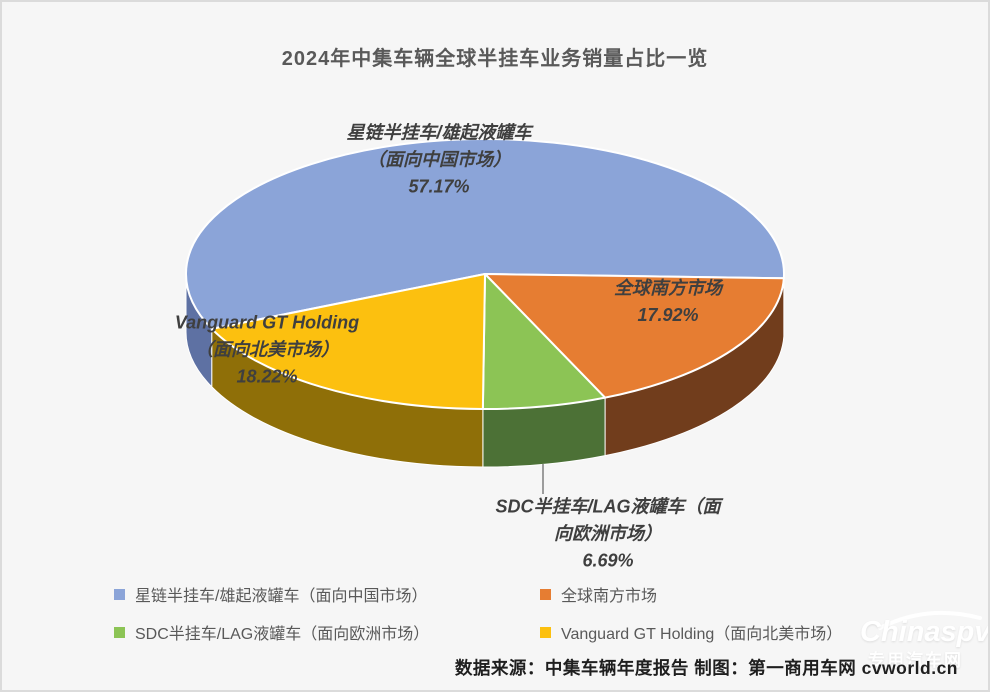 Image resolution: width=990 pixels, height=692 pixels. What do you see at coordinates (282, 634) in the screenshot?
I see `legend-item-label: SDC半挂车/LAG液罐车（面向欧洲市场）` at bounding box center [282, 634].